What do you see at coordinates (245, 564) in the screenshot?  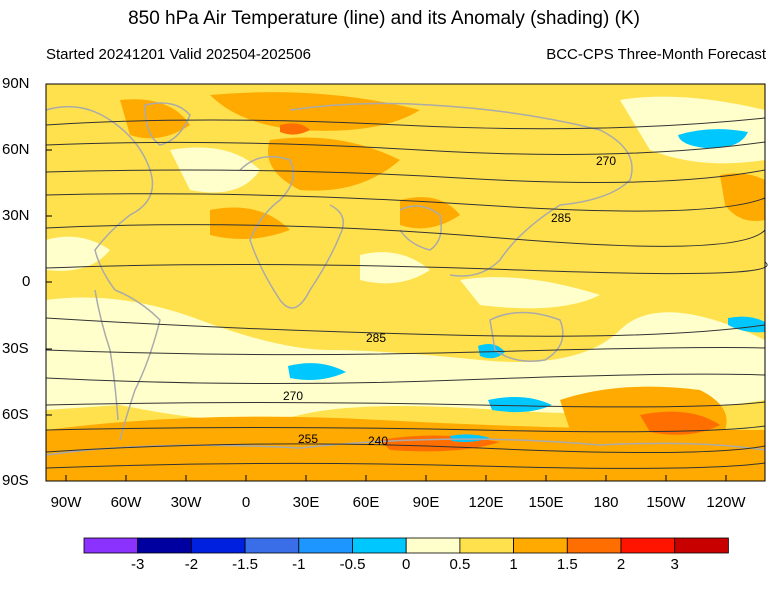 I see `colorbar-tick-label: -1.5` at bounding box center [245, 564].